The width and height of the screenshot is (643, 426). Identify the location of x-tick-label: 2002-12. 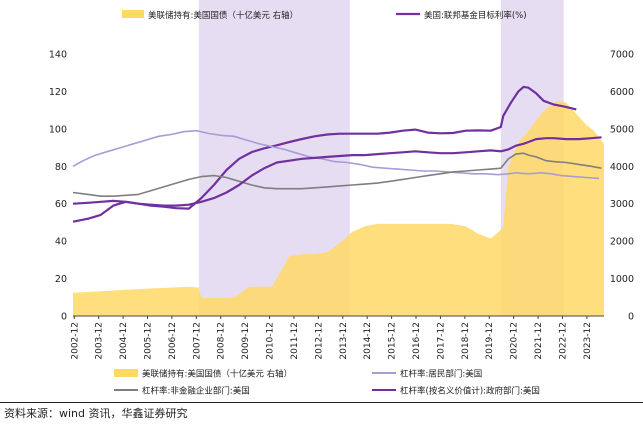
(75, 341).